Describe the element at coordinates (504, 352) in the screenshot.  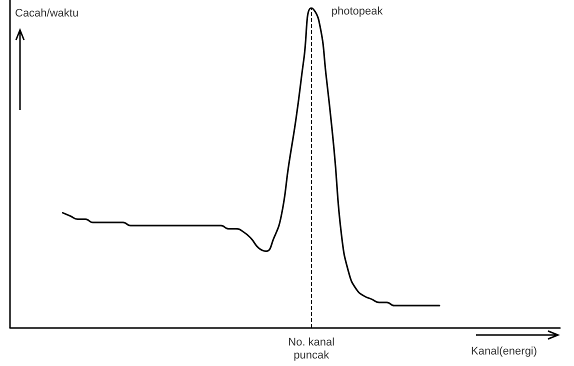
I see `x-axis-title: Kanal(energi)` at that location.